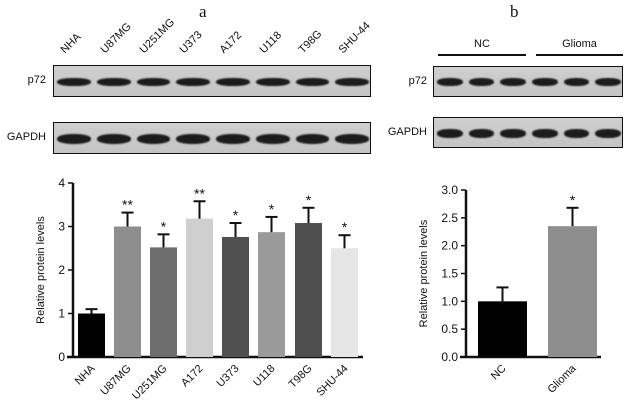 The height and width of the screenshot is (412, 629). What do you see at coordinates (310, 42) in the screenshot?
I see `lane-label: T98G` at bounding box center [310, 42].